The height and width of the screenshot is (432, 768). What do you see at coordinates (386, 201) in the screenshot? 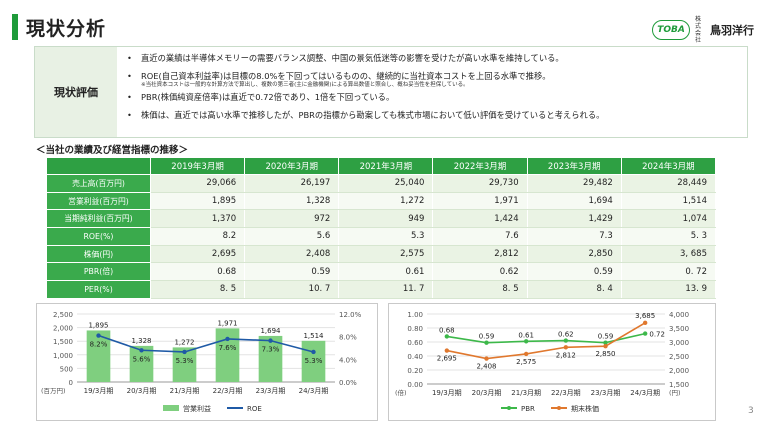
I see `table-cell: 1,272` at bounding box center [386, 201].